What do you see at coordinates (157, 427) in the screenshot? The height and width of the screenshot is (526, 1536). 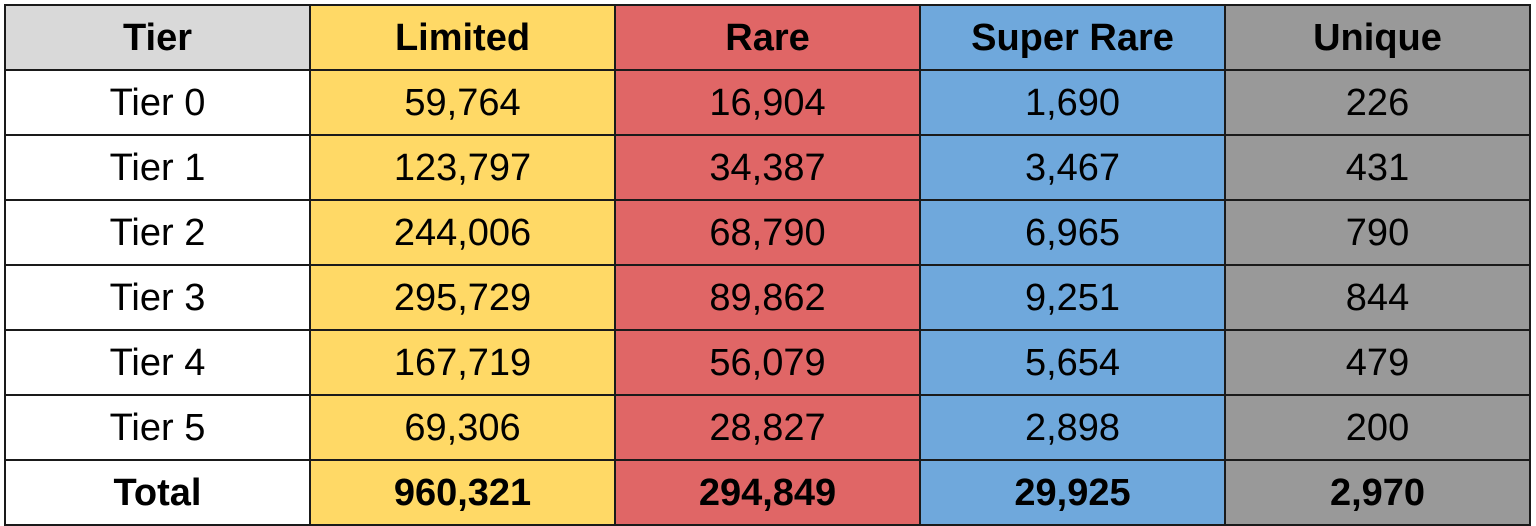 I see `cell-tier: Tier 5` at bounding box center [157, 427].